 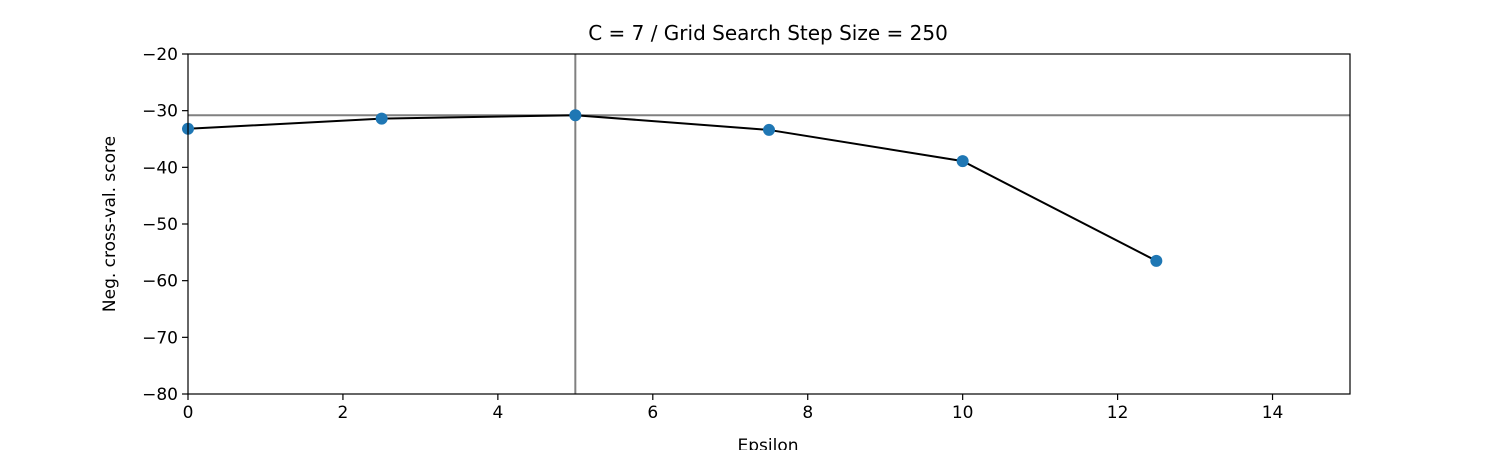 What do you see at coordinates (343, 413) in the screenshot?
I see `x-tick-label: 2` at bounding box center [343, 413].